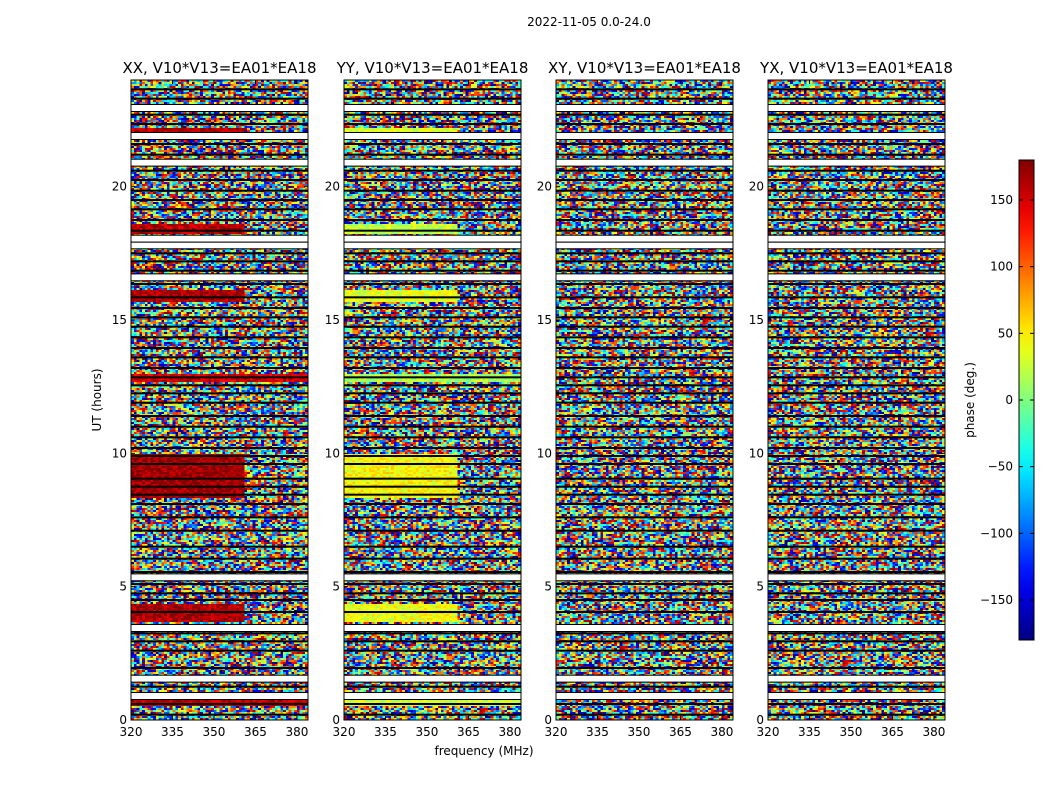 The image size is (1050, 800). What do you see at coordinates (219, 68) in the screenshot?
I see `panel-title: XX, V10*V13=EA01*EA18` at bounding box center [219, 68].